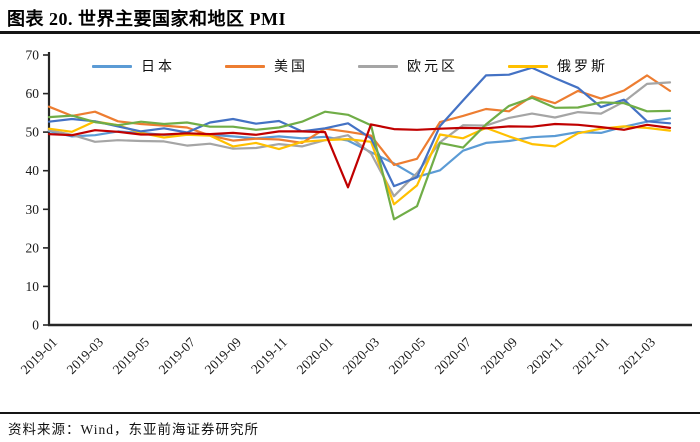  What do you see at coordinates (33, 55) in the screenshot?
I see `svg-text: 70` at bounding box center [33, 55].